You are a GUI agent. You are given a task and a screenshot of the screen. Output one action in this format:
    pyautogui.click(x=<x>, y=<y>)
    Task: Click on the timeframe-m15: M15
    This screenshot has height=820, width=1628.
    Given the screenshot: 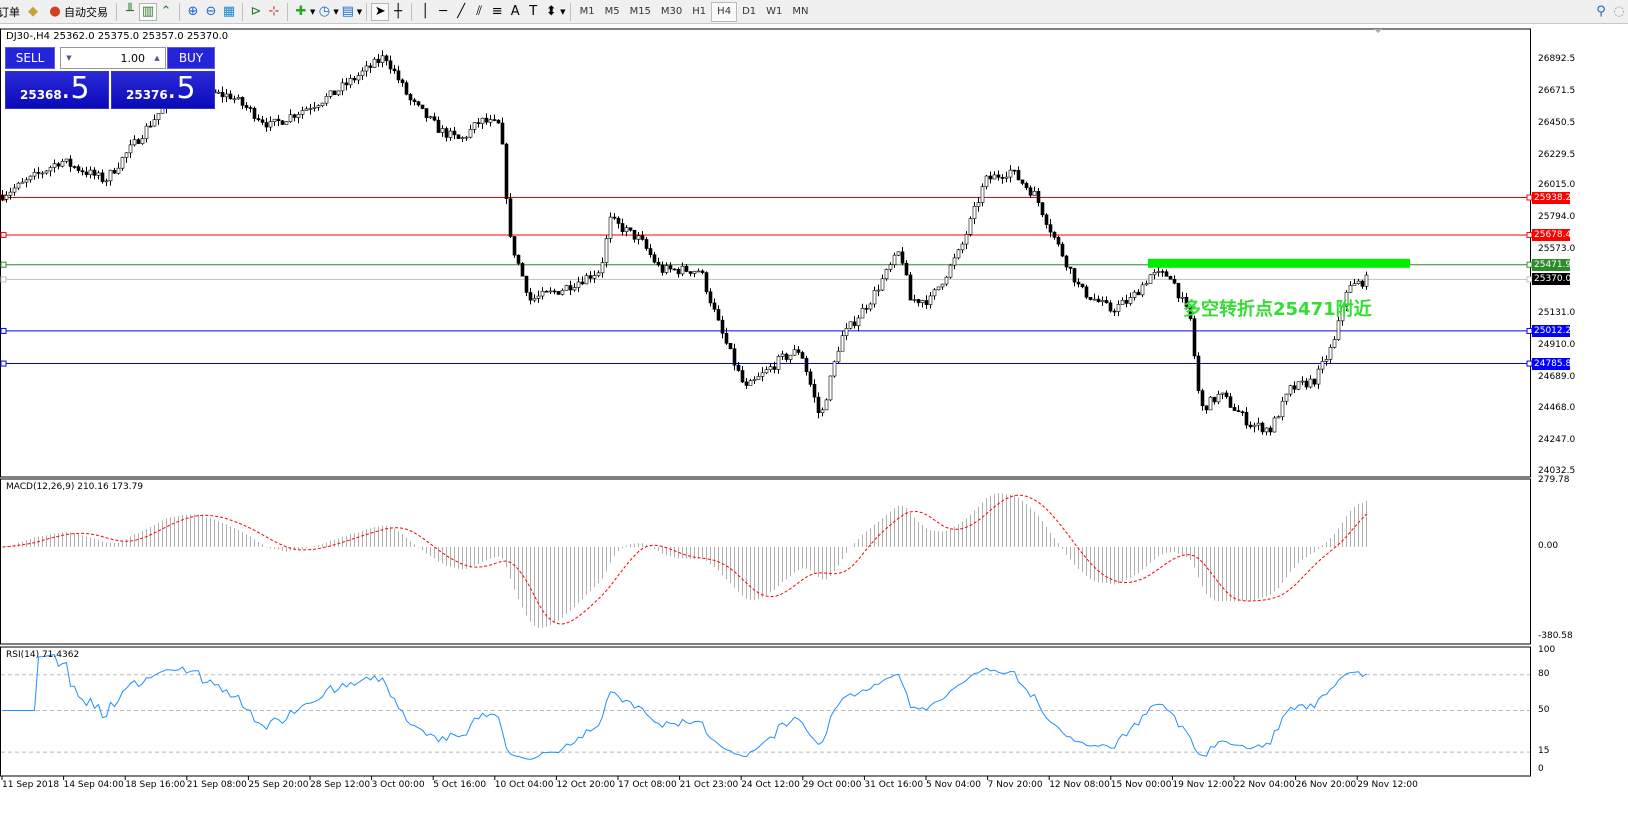 What is the action you would take?
    pyautogui.click(x=640, y=11)
    